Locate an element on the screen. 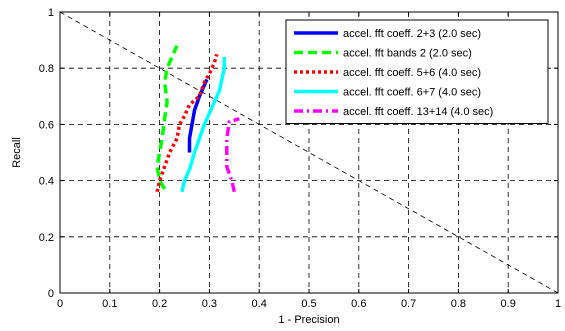 This screenshot has width=565, height=331. x-tick-label: 0.7 is located at coordinates (408, 304).